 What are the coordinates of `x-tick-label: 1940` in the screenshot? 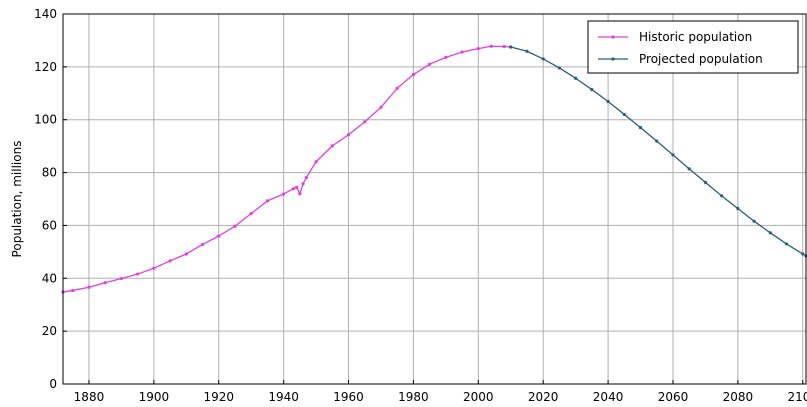 It's located at (283, 397).